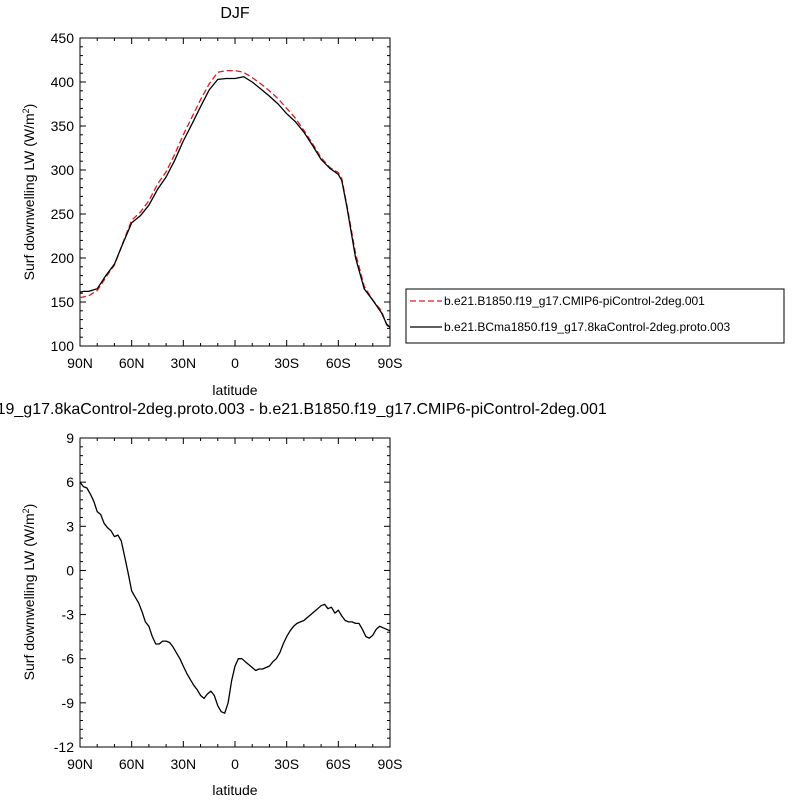 The image size is (800, 805). I want to click on y-tick-label: 250, so click(63, 214).